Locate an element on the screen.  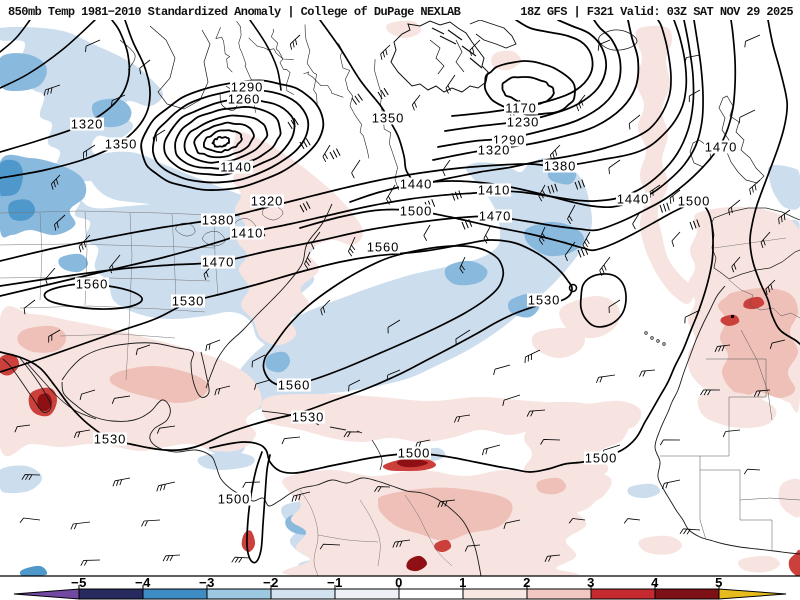
svg-text: −2 is located at coordinates (271, 582).